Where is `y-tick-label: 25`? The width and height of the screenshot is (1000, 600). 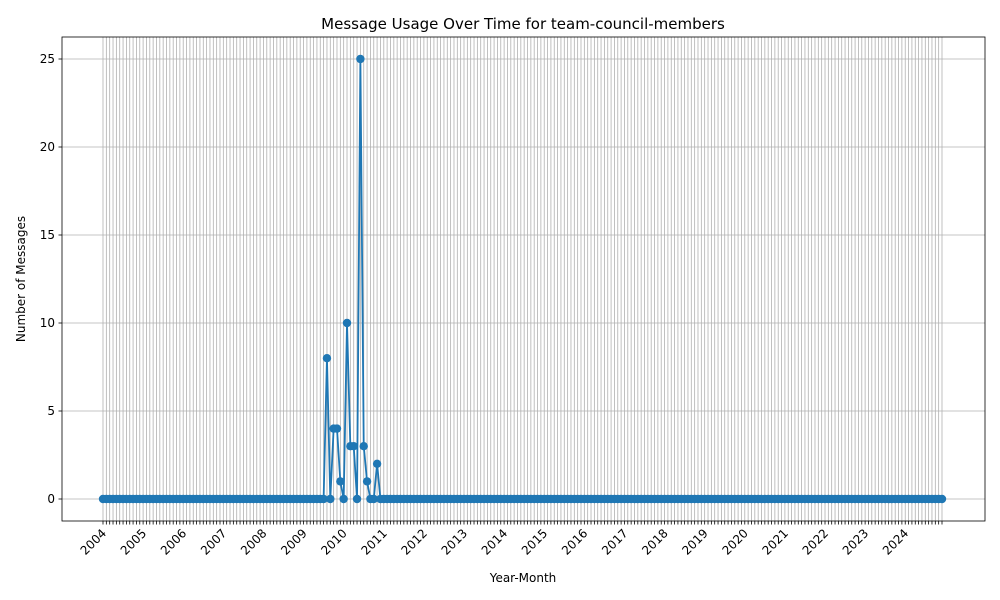 y-tick-label: 25 is located at coordinates (47, 59).